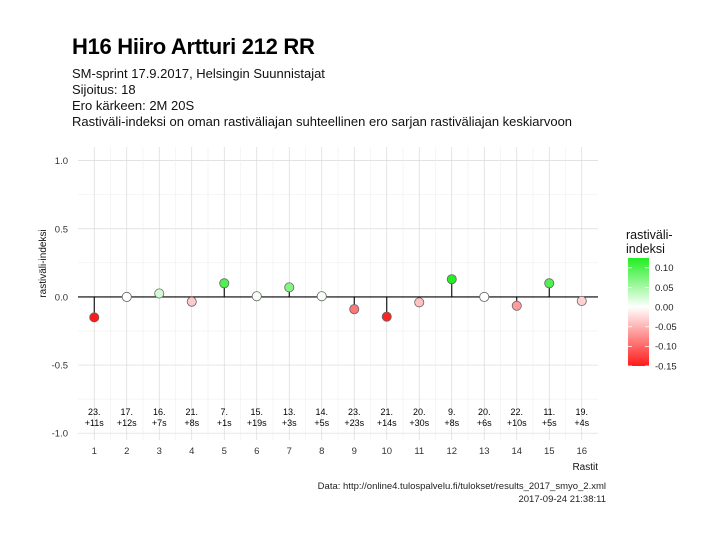 The image size is (720, 540). Describe the element at coordinates (649, 235) in the screenshot. I see `legend-title-line: rastiväli-` at that location.